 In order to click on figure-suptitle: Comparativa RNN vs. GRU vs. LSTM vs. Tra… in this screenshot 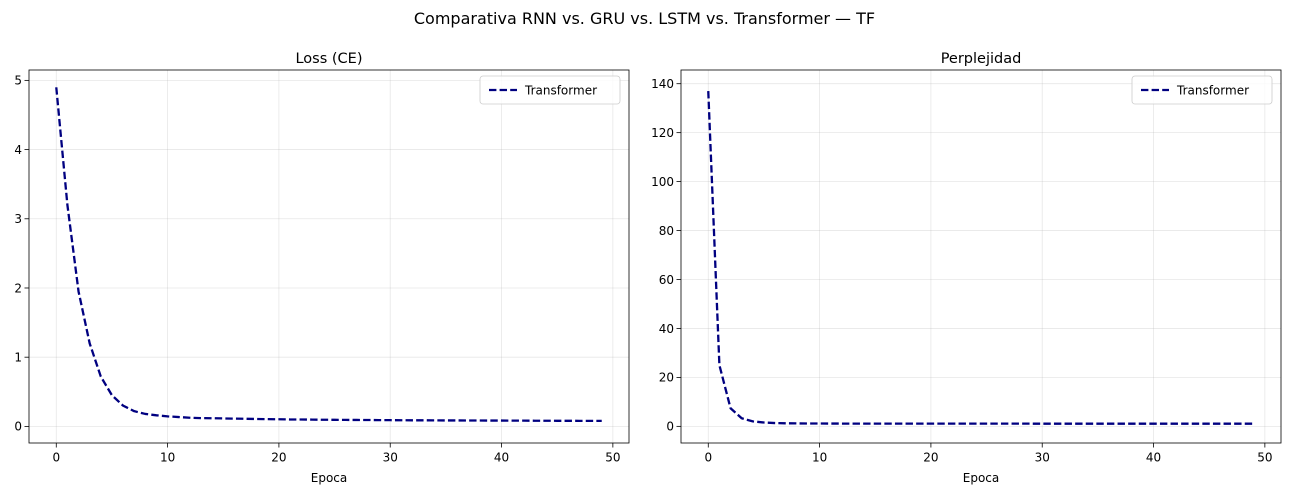, I will do `click(644, 18)`.